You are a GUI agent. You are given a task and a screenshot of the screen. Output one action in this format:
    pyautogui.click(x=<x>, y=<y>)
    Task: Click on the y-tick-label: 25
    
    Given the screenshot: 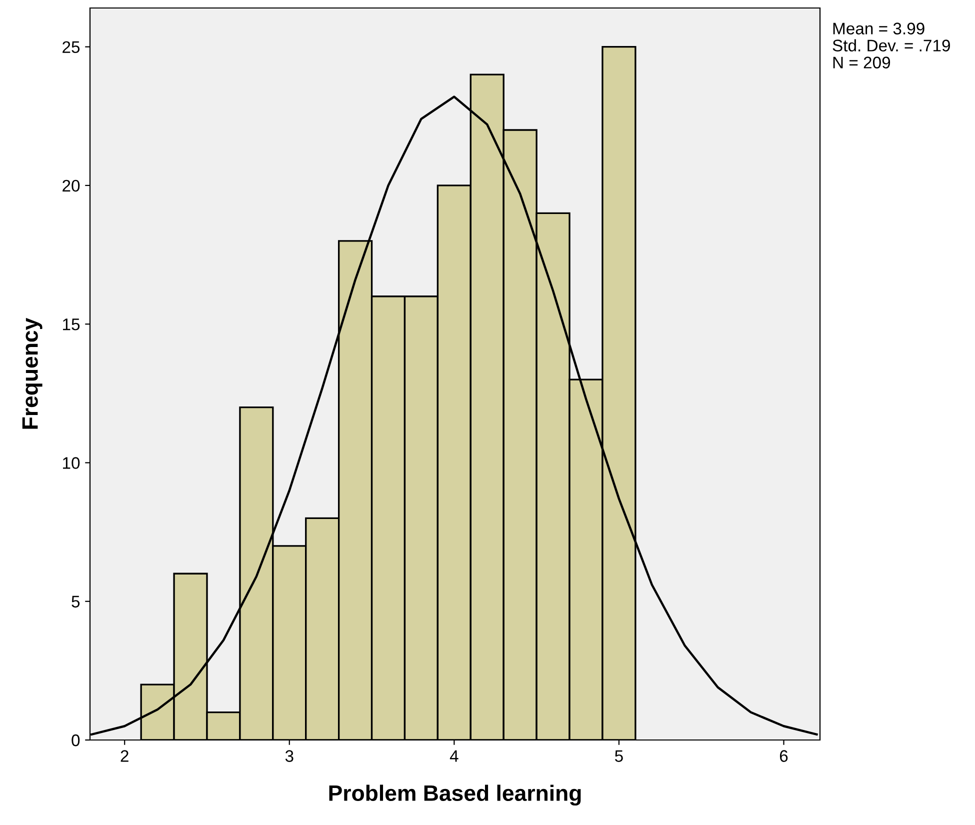 What is the action you would take?
    pyautogui.click(x=71, y=47)
    